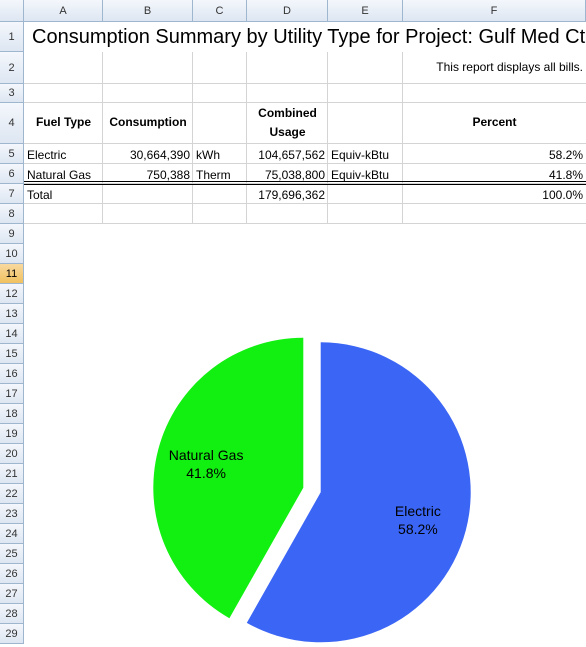 This screenshot has height=647, width=586. Describe the element at coordinates (12, 394) in the screenshot. I see `row-header: 17` at that location.